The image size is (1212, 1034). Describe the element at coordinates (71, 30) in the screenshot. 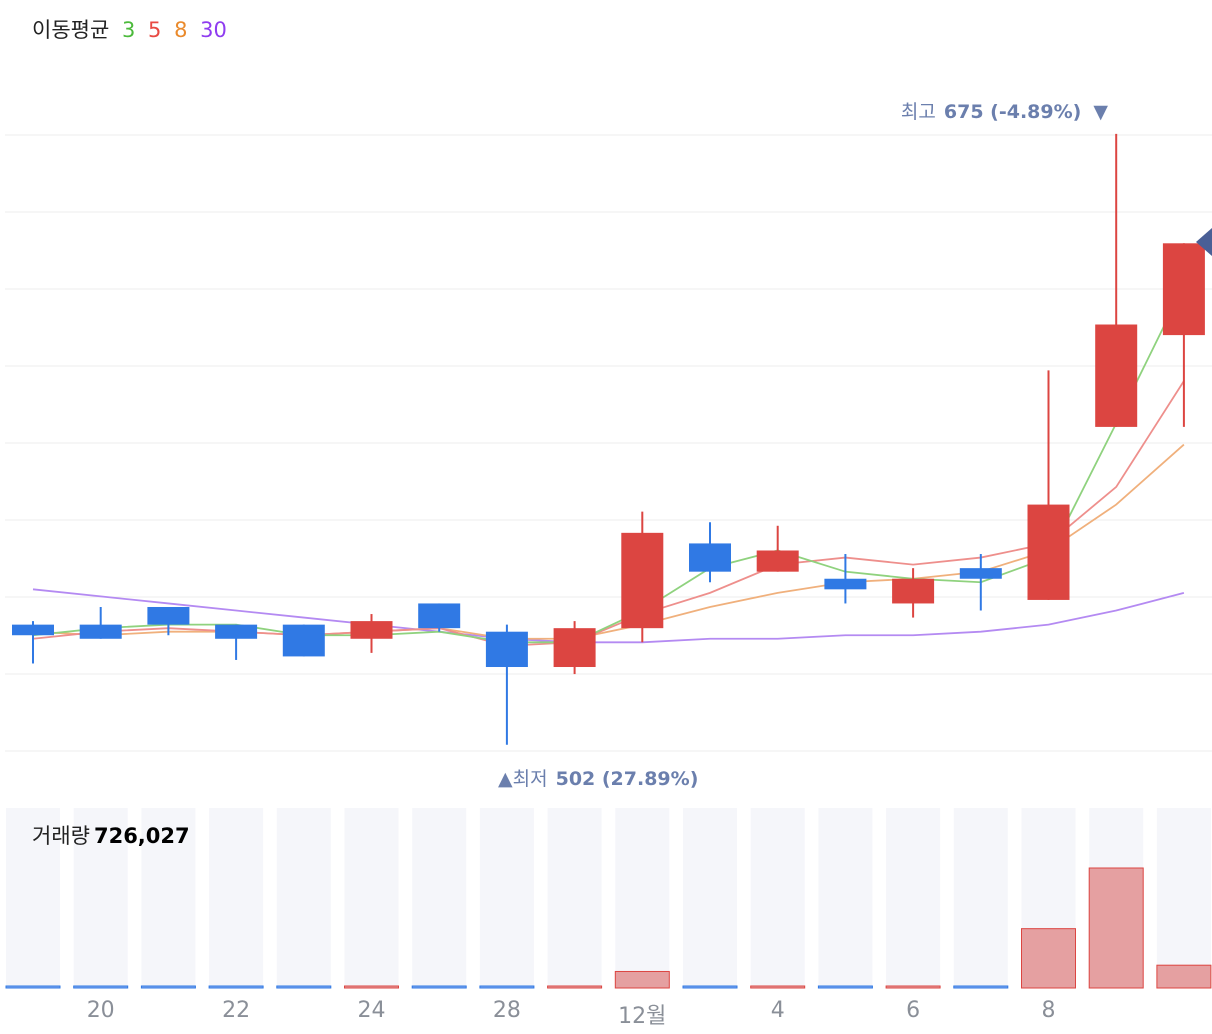

I see `legend-title: 이동평균` at that location.